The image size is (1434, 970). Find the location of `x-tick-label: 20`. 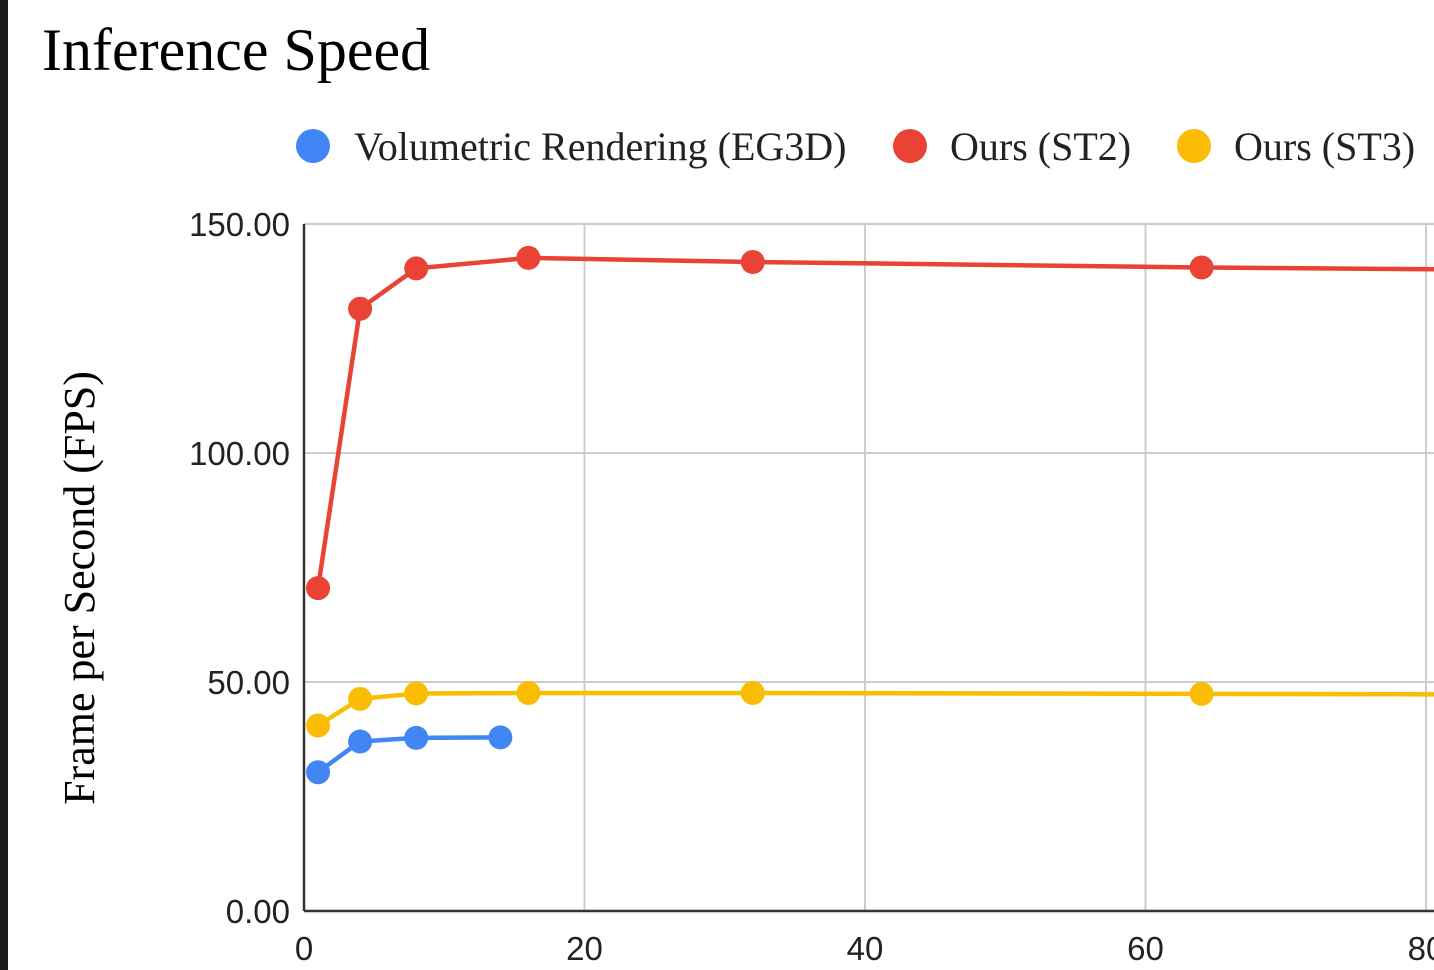

x-tick-label: 20 is located at coordinates (584, 948).